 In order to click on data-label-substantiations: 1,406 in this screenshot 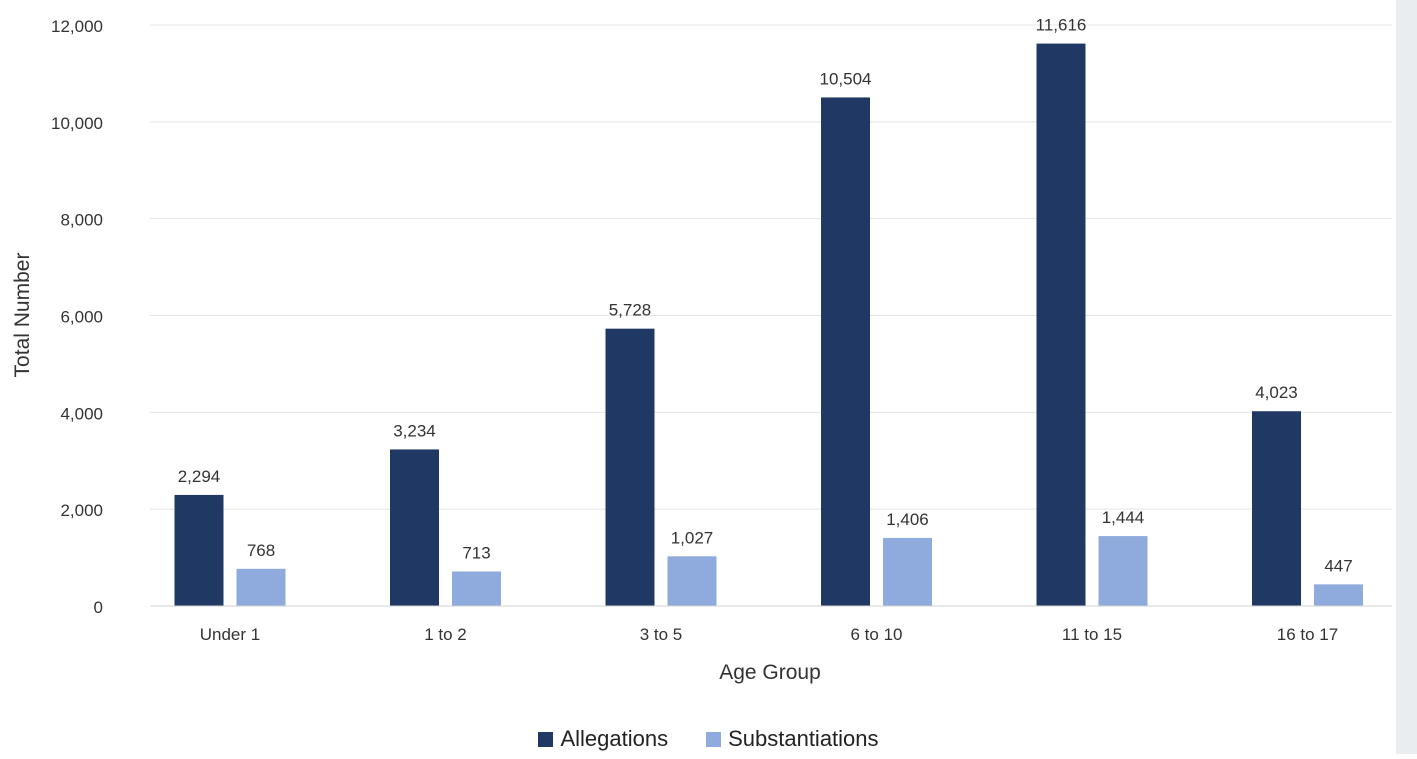, I will do `click(907, 519)`.